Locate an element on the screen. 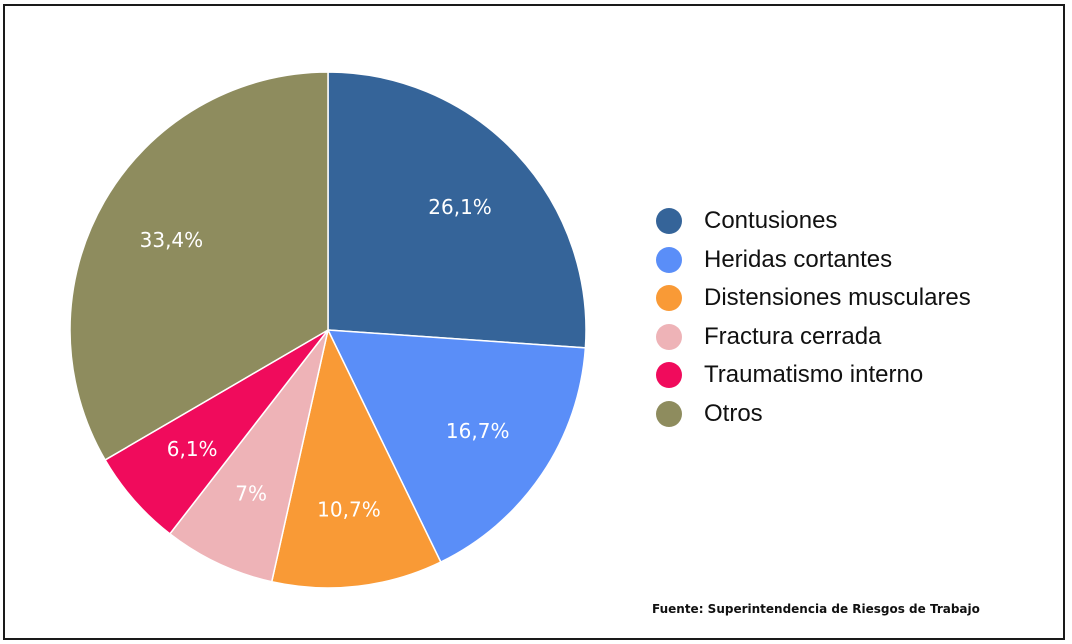 Image resolution: width=1072 pixels, height=644 pixels. pie-slice-fractura-cerrada is located at coordinates (248, 456).